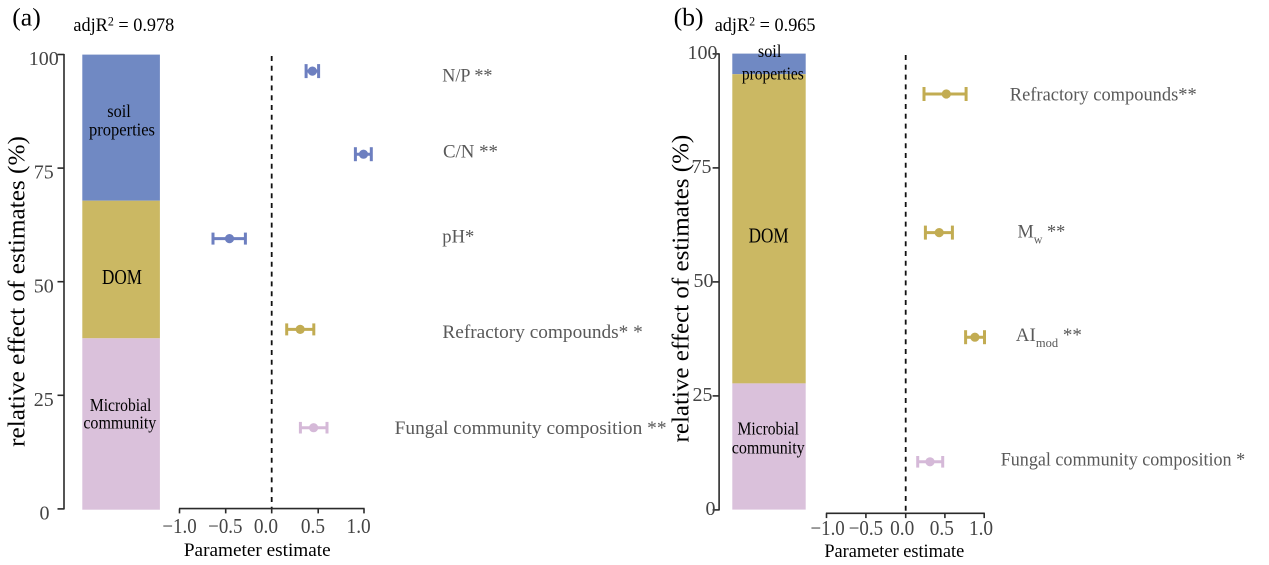  I want to click on svg-text: C/N **, so click(470, 151).